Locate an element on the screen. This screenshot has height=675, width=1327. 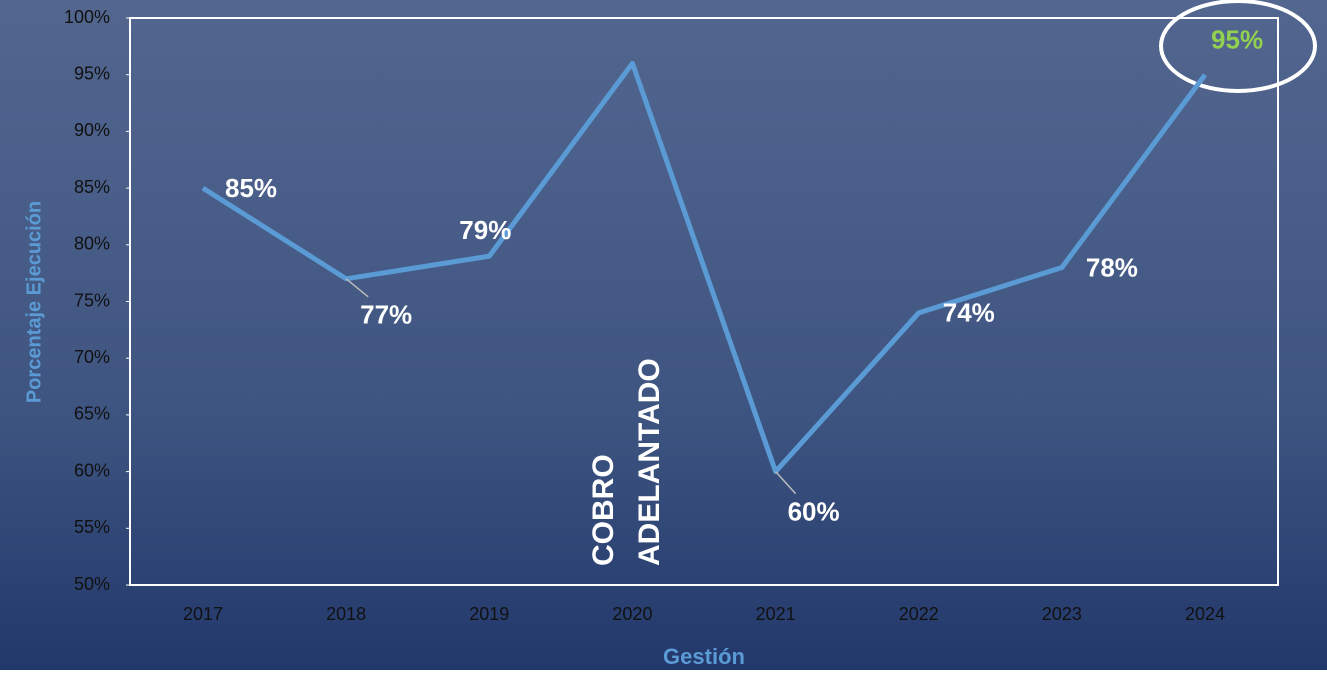
value-label: 85% is located at coordinates (251, 188).